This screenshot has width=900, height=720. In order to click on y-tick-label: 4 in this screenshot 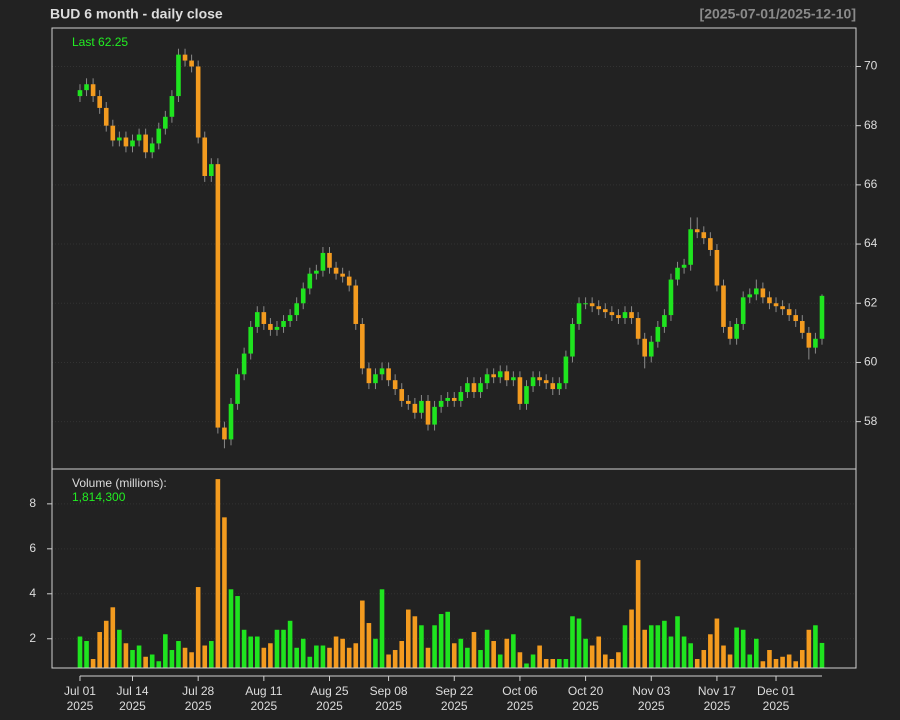, I will do `click(32, 593)`.